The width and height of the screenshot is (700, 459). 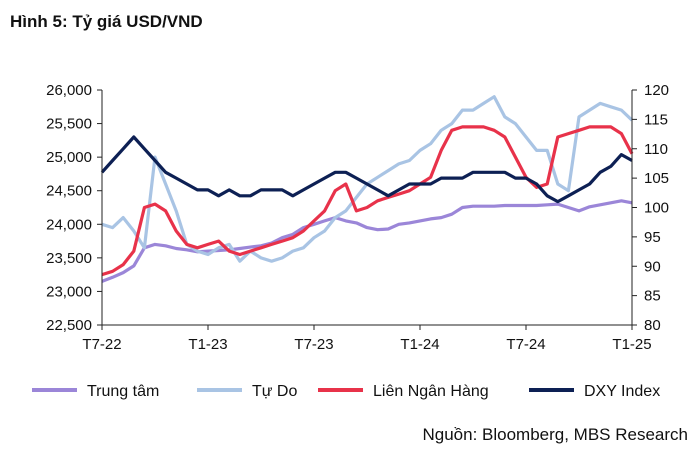 What do you see at coordinates (431, 391) in the screenshot?
I see `legend-label-2: Liên Ngân Hàng` at bounding box center [431, 391].